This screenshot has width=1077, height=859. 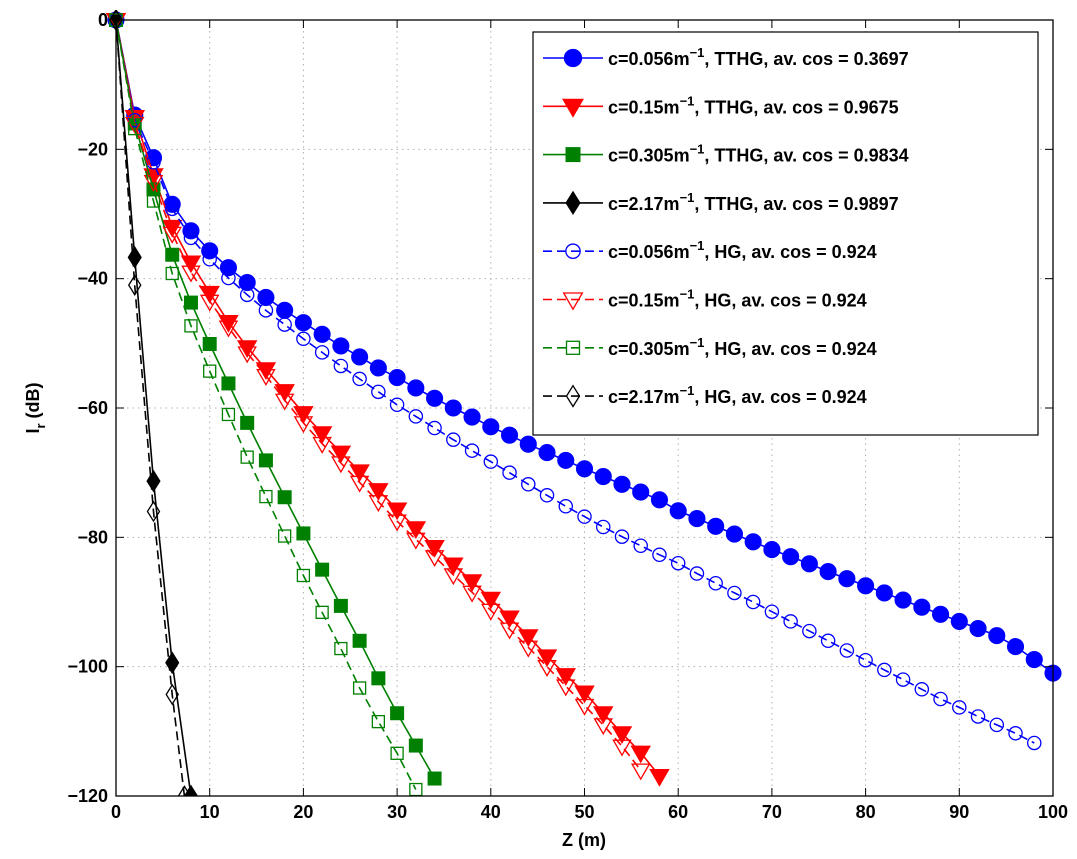 What do you see at coordinates (758, 154) in the screenshot?
I see `legend-label: c=0.305m−1, TTHG, av. cos = 0.9834` at bounding box center [758, 154].